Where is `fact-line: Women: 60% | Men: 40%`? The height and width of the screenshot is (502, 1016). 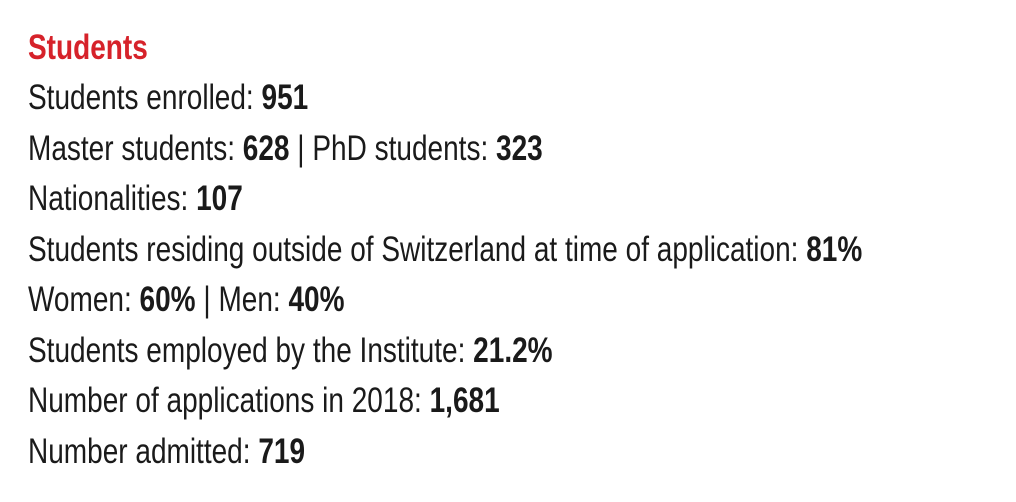
fact-line: Women: 60% | Men: 40% is located at coordinates (186, 300).